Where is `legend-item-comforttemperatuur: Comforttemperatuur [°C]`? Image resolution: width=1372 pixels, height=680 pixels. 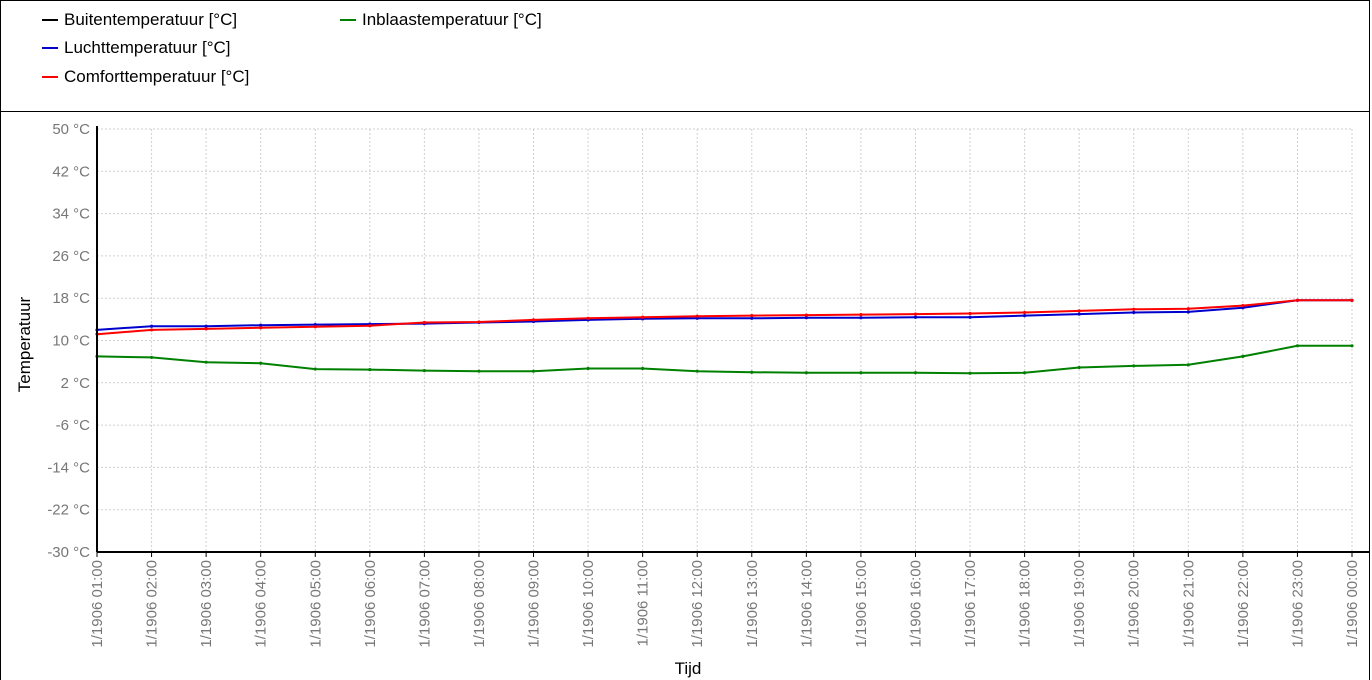
legend-item-comforttemperatuur: Comforttemperatuur [°C] is located at coordinates (145, 77).